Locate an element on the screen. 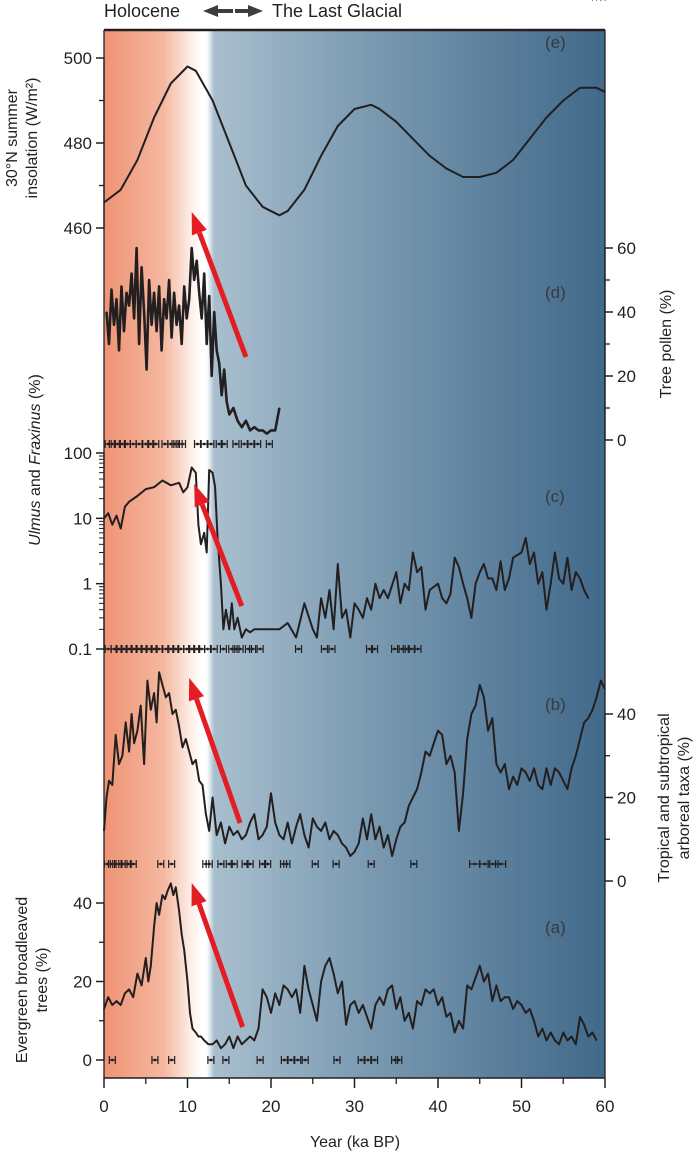 The width and height of the screenshot is (700, 1152). x-tick-label: 40 is located at coordinates (438, 1106).